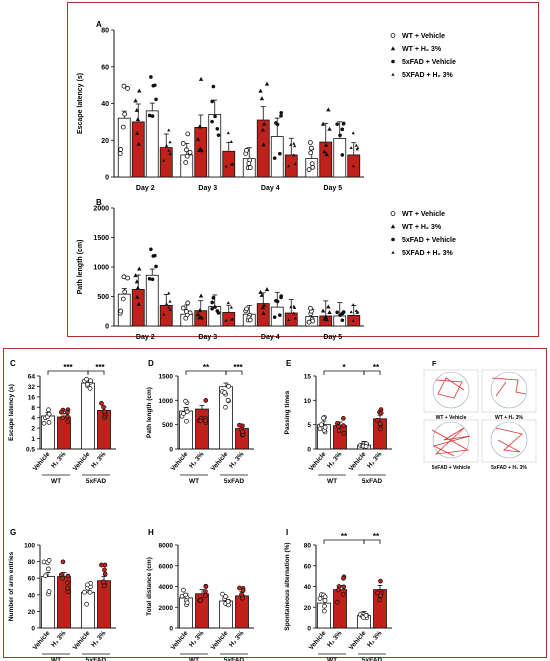 The height and width of the screenshot is (661, 550). I want to click on y-axis-label: Total distance (cm), so click(149, 586).